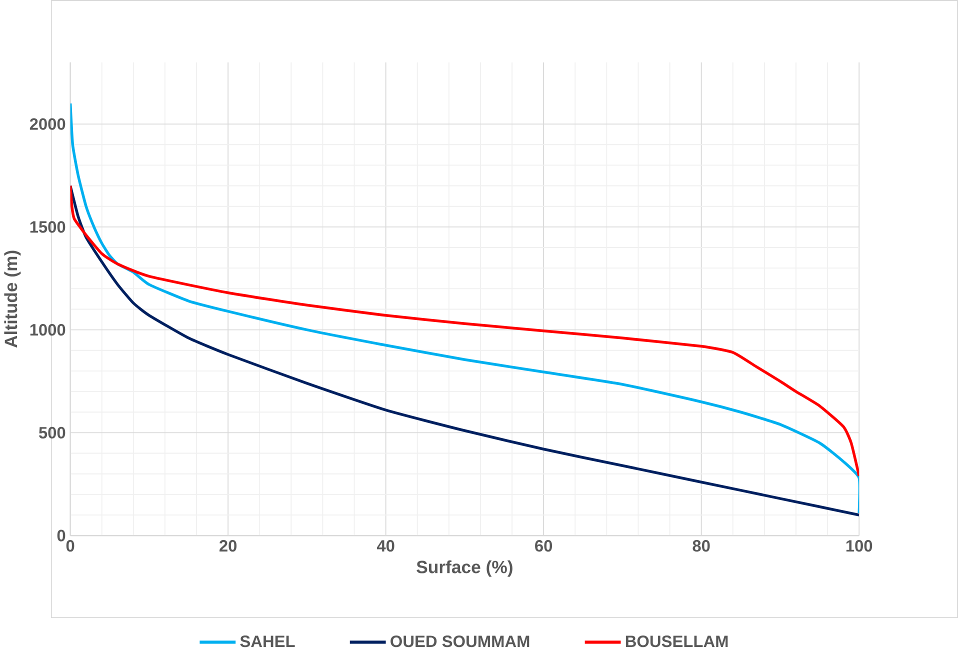 The height and width of the screenshot is (654, 958). Describe the element at coordinates (48, 330) in the screenshot. I see `y-tick-label: 1000` at that location.